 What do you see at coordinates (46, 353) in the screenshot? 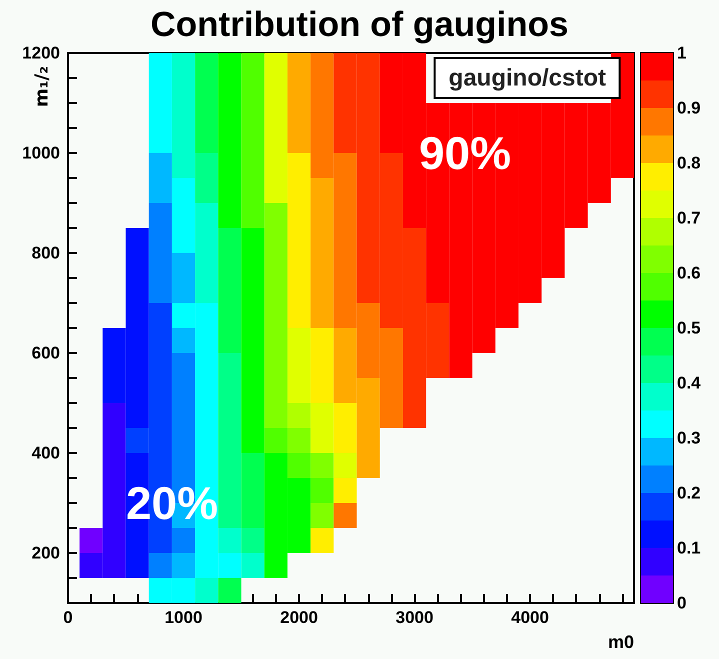
I see `y-tick-label: 600` at bounding box center [46, 353].